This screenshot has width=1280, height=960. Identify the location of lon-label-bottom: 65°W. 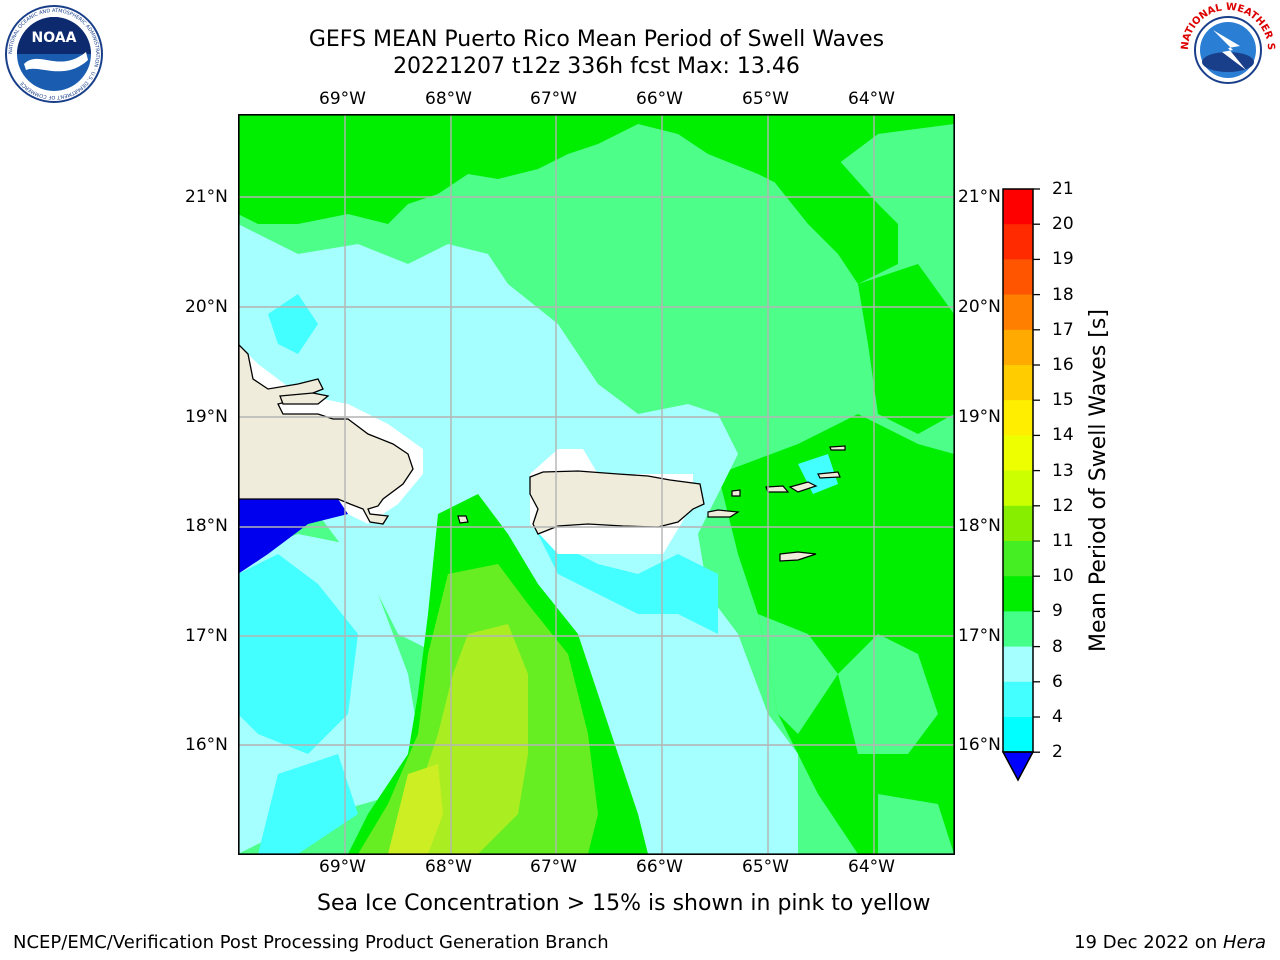
(765, 867).